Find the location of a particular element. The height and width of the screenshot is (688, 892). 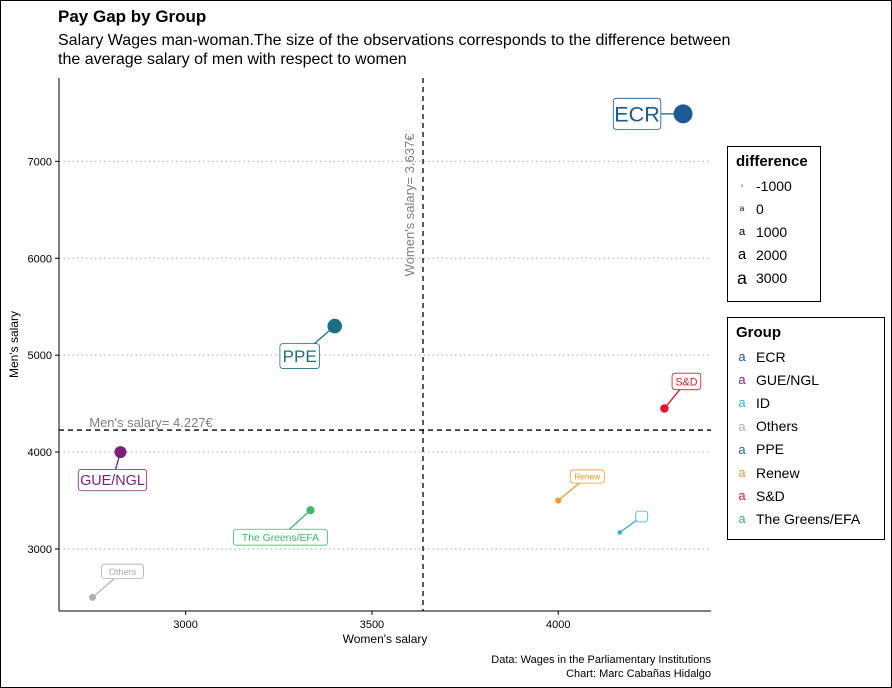

legend-group-label: PPE is located at coordinates (770, 449).